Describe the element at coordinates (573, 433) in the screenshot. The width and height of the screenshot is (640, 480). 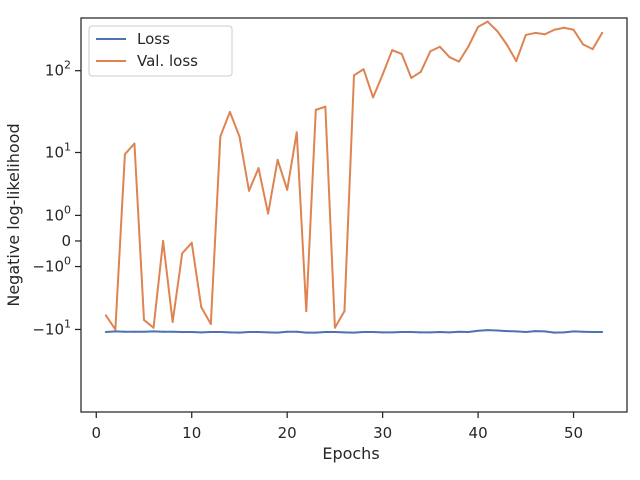
I see `x-tick-label: 50` at that location.